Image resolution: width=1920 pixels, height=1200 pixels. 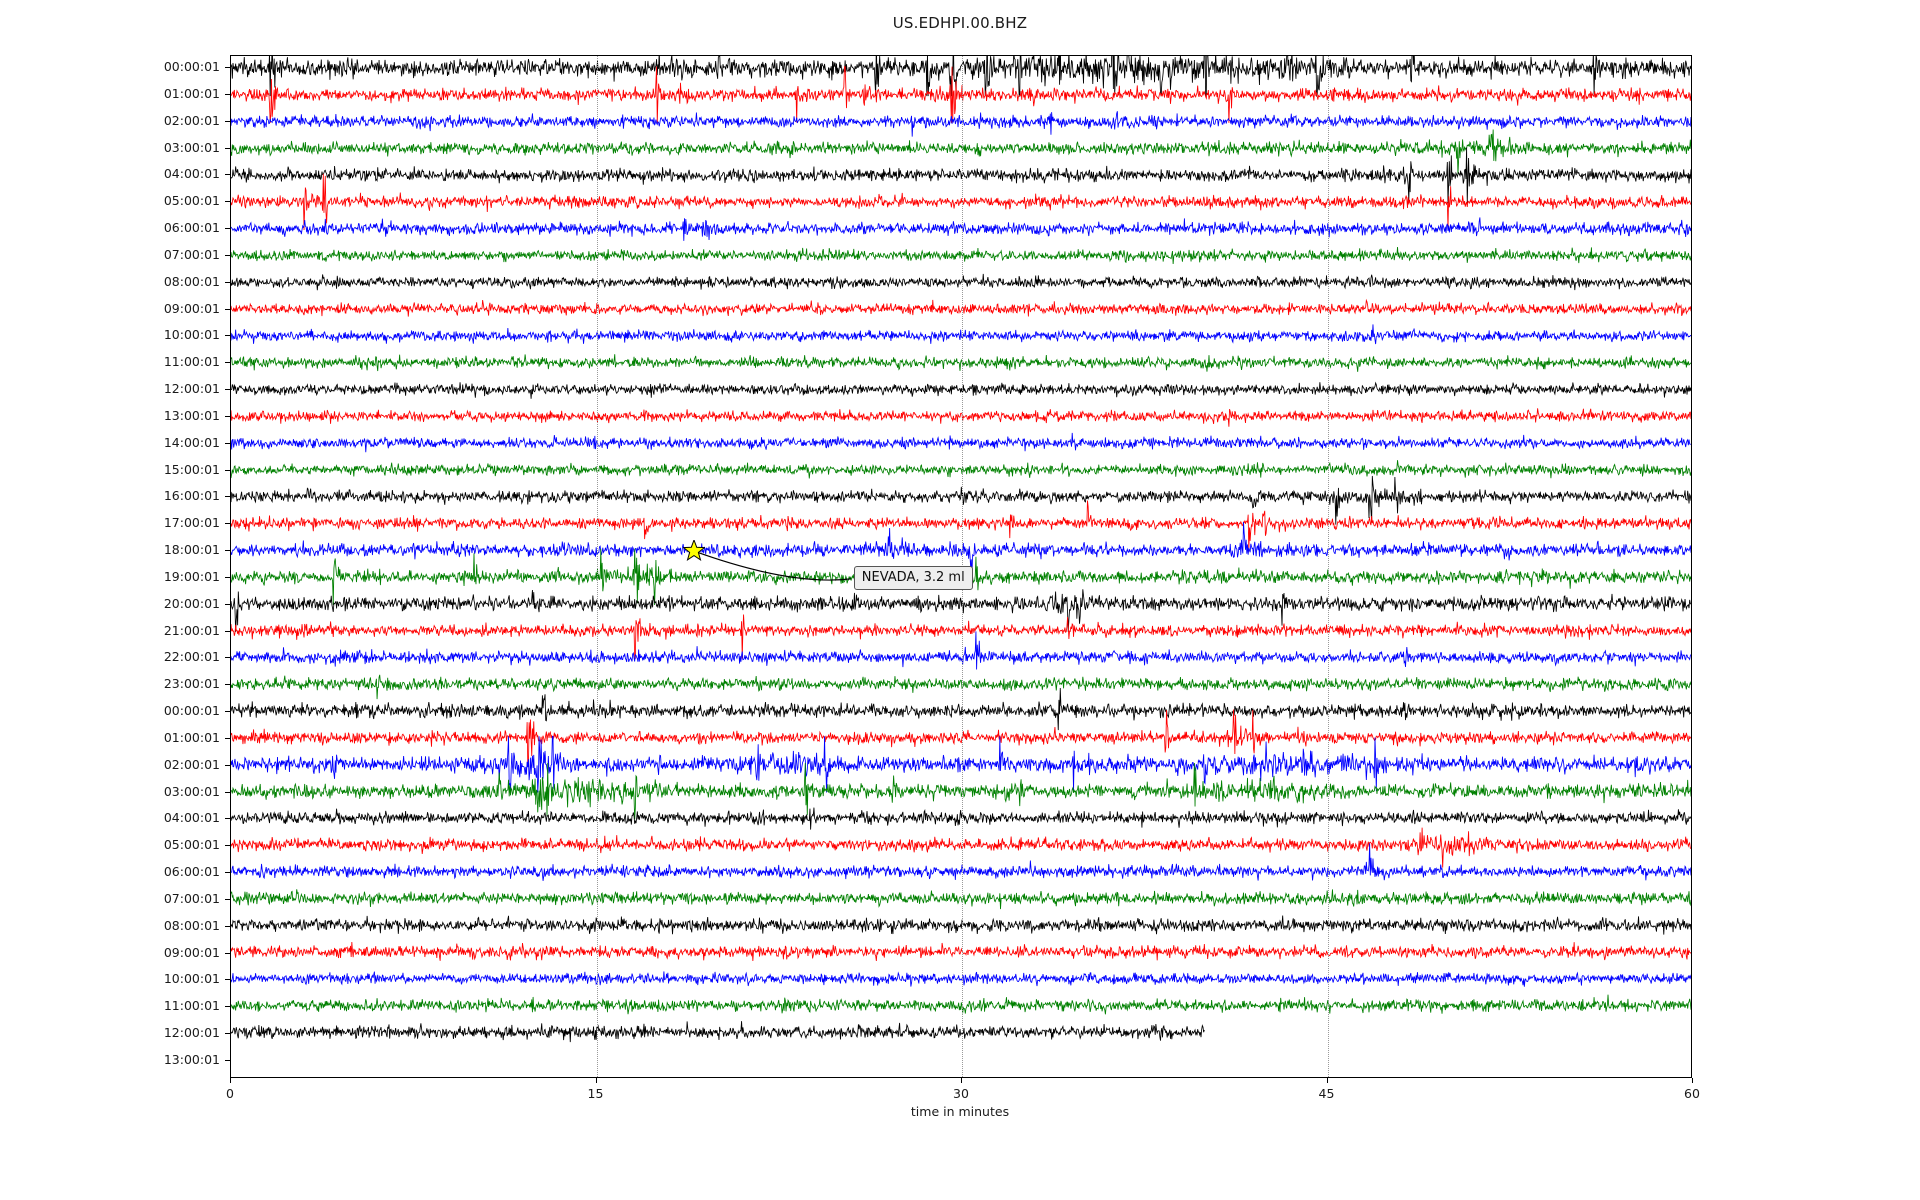 What do you see at coordinates (191, 281) in the screenshot?
I see `y-tick-label-8: 08:00:01` at bounding box center [191, 281].